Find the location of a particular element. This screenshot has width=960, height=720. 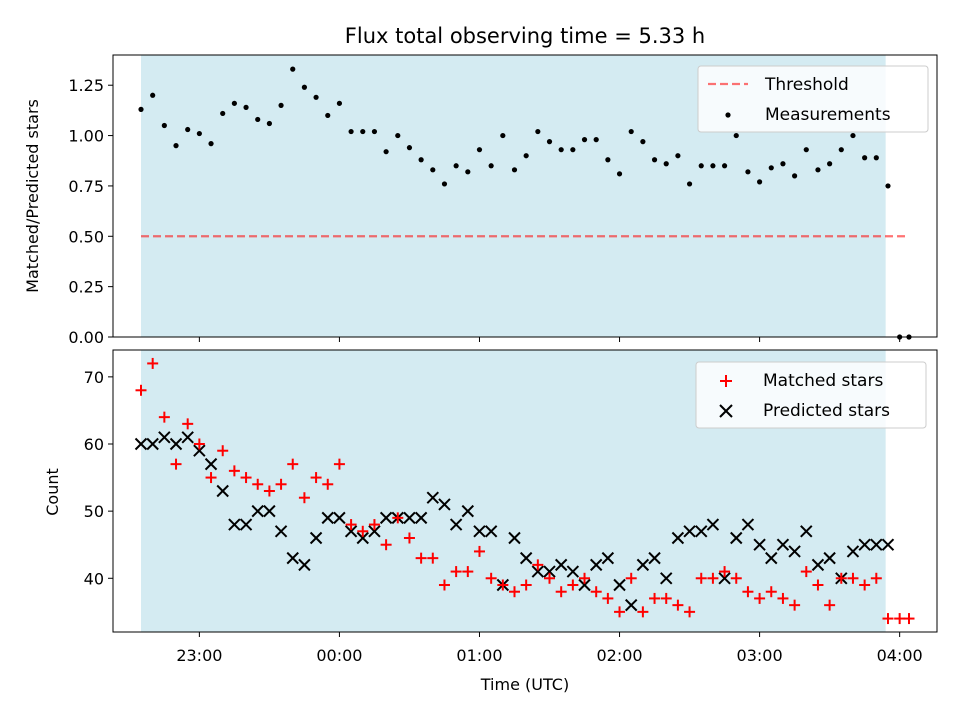

x-tick-label: 03:00 is located at coordinates (760, 655).